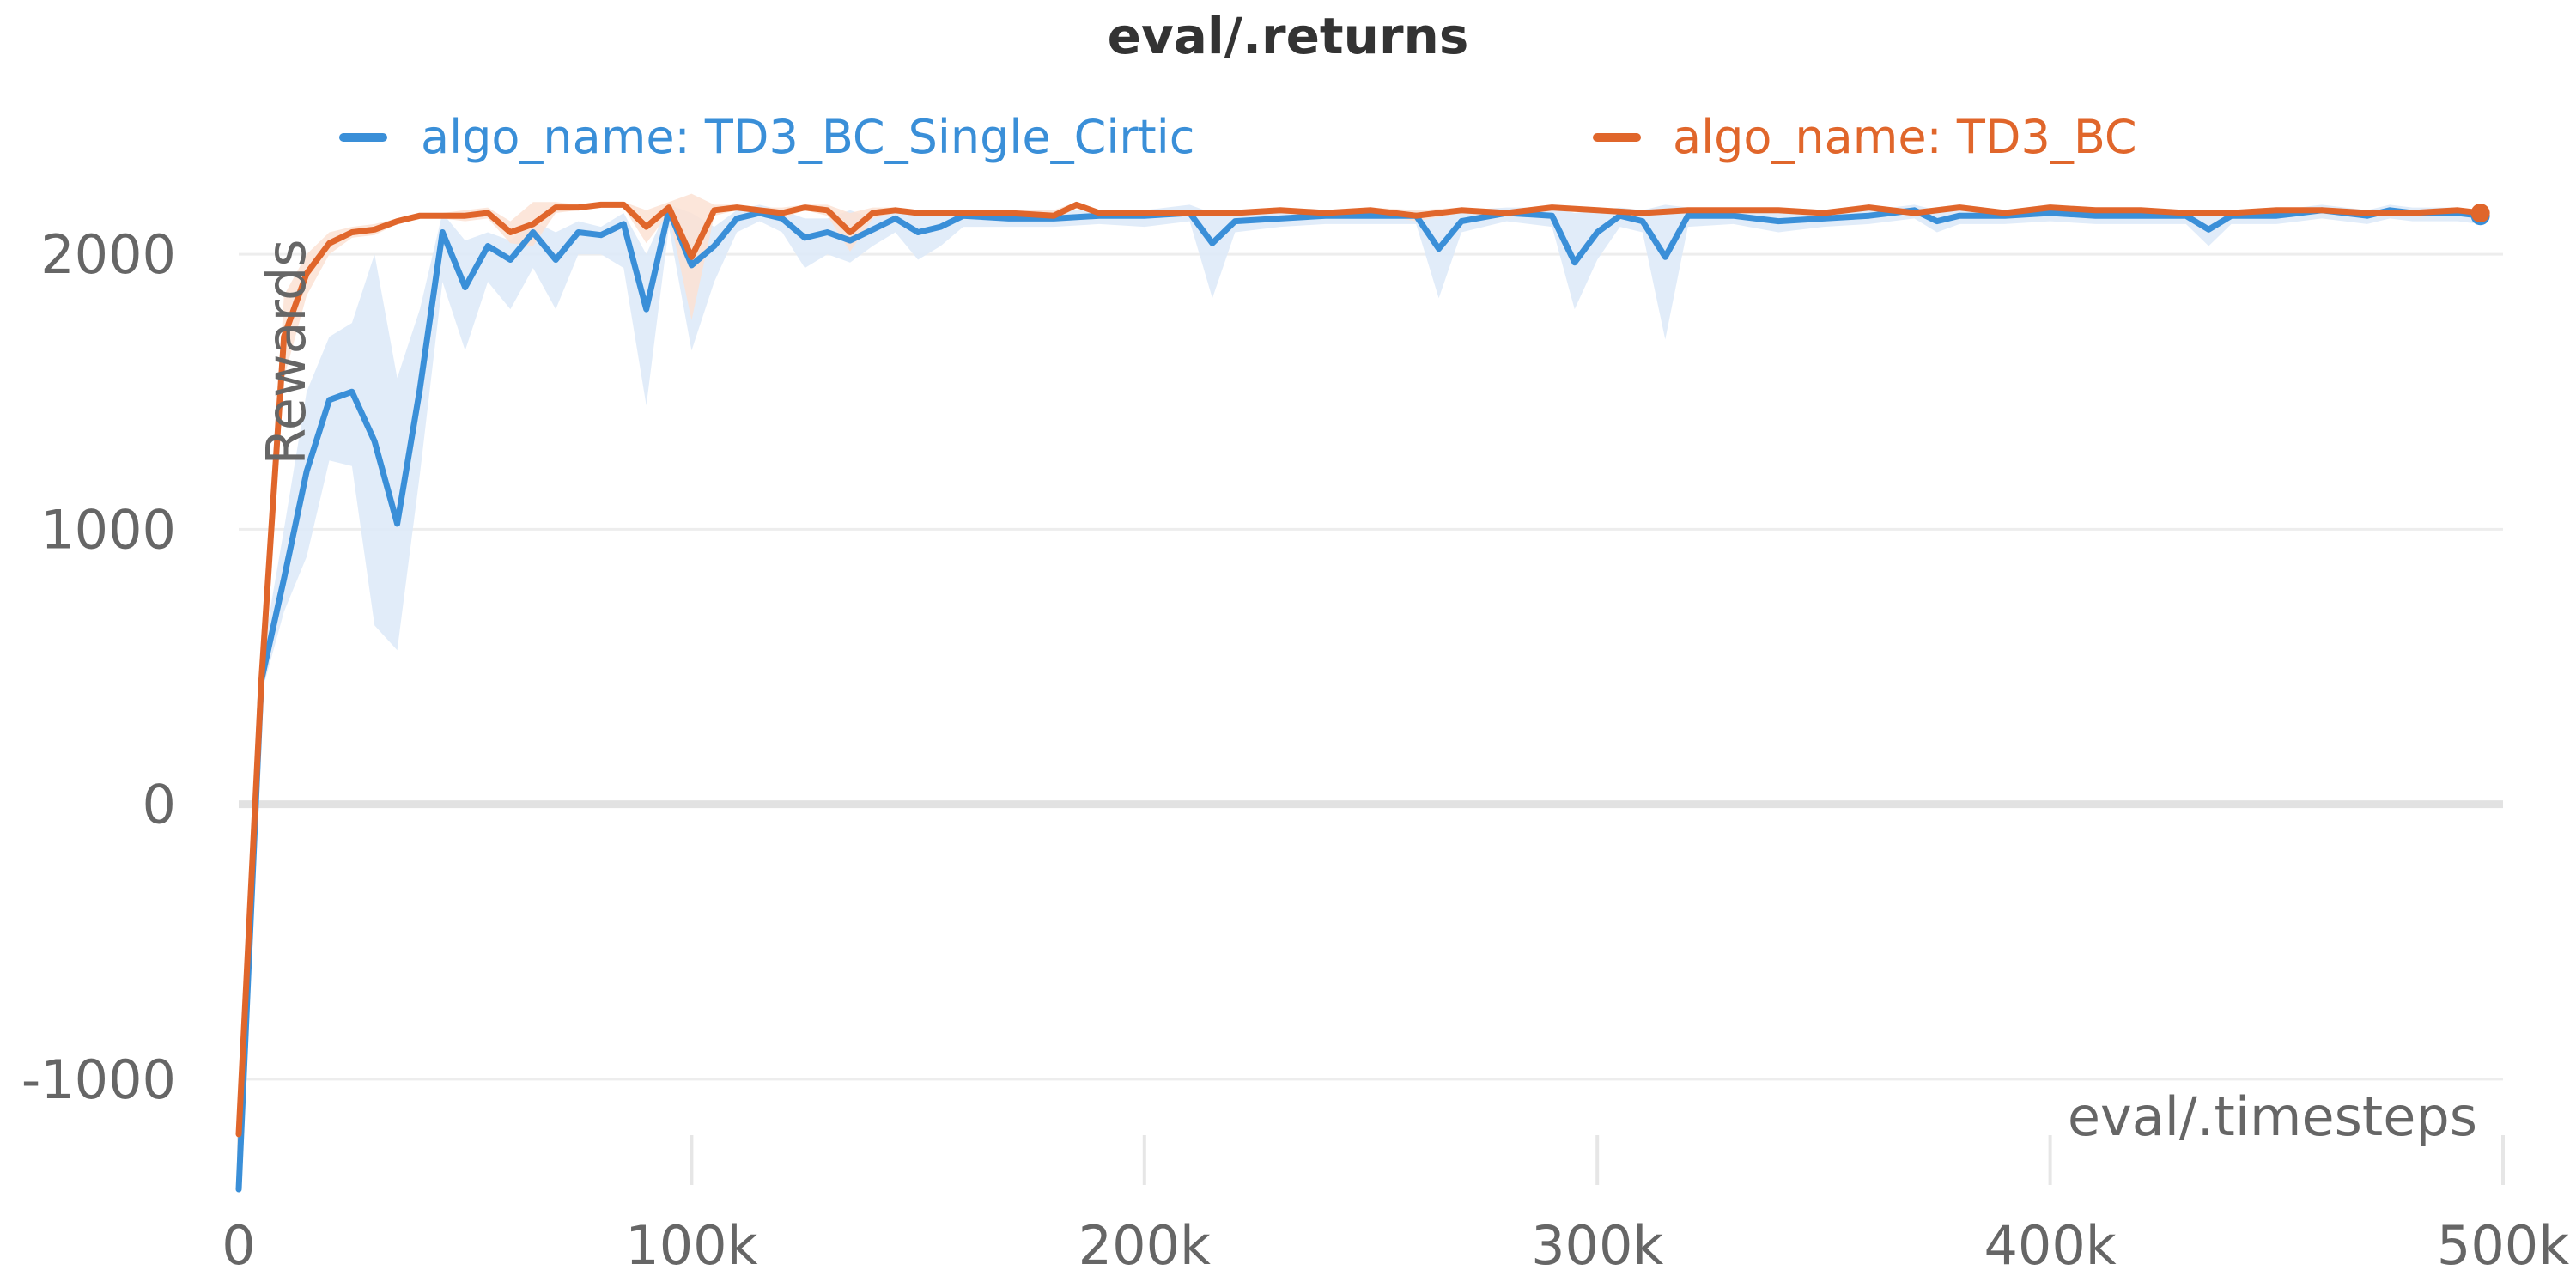 The height and width of the screenshot is (1288, 2576). What do you see at coordinates (159, 805) in the screenshot?
I see `y-tick-label: 0` at bounding box center [159, 805].